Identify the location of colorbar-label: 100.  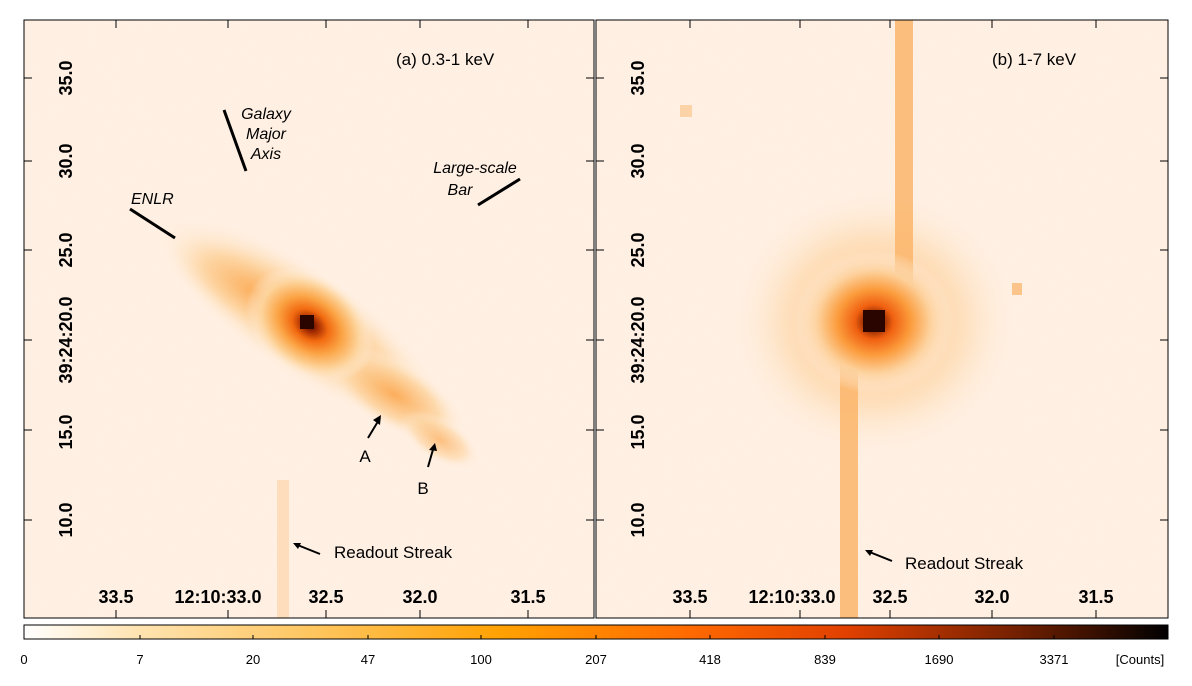
(481, 659).